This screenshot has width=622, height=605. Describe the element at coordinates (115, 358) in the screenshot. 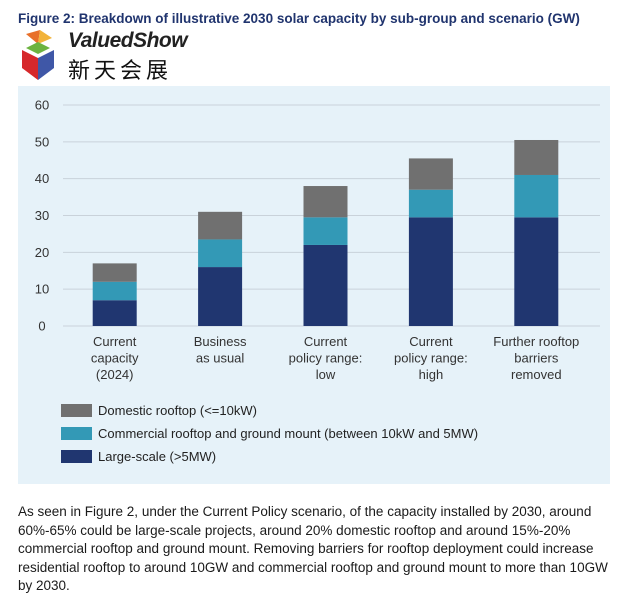

I see `x-tick-label: capacity` at that location.